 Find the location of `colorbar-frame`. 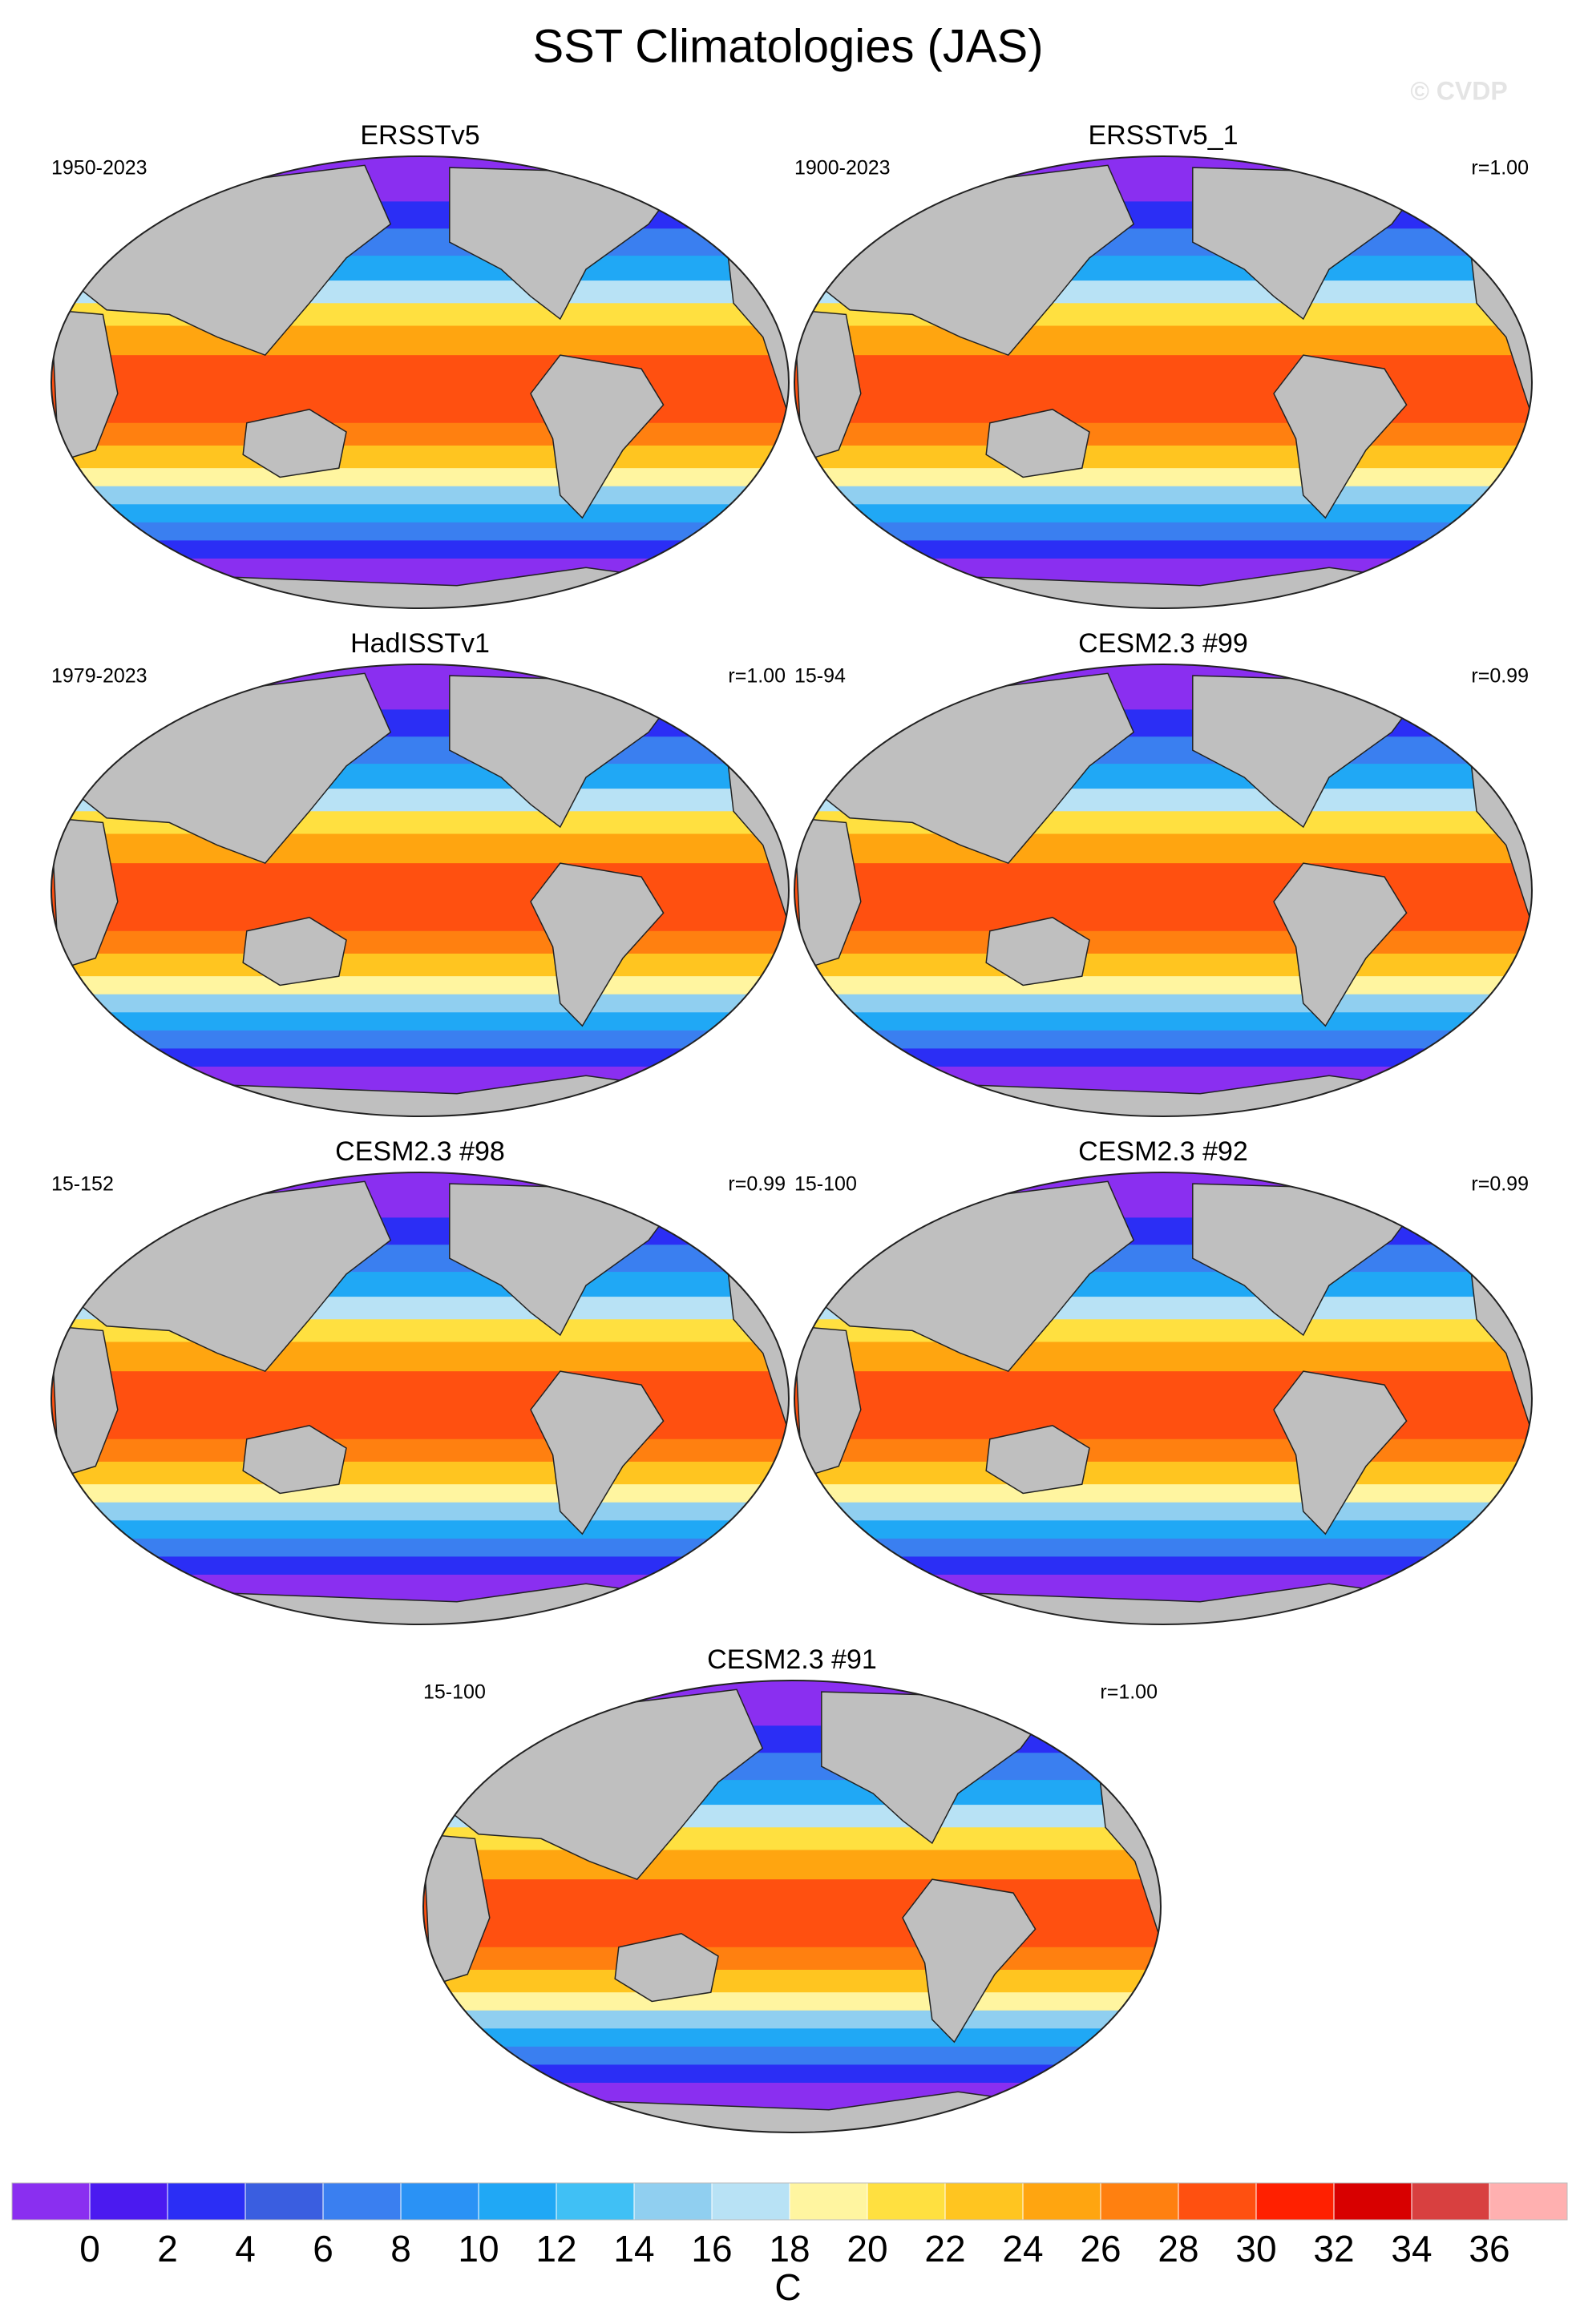

colorbar-frame is located at coordinates (789, 2201).